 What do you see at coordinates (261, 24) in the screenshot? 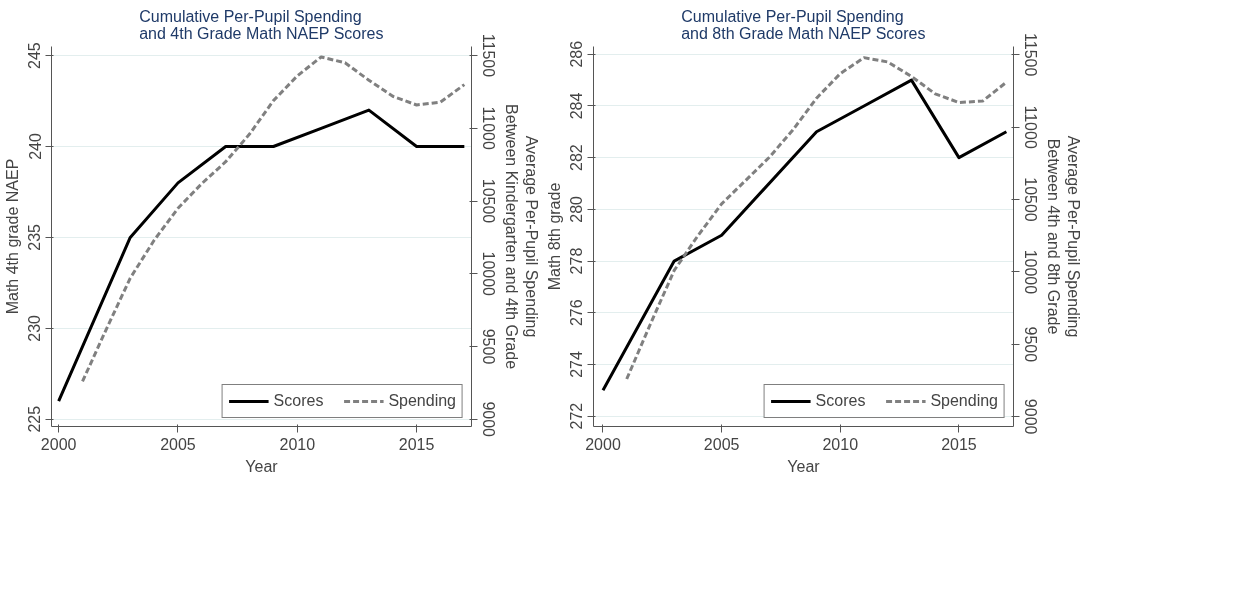
I see `chart-title: Cumulative Per-Pupil Spending and 4th Grade Math NAEP Scores` at bounding box center [261, 24].